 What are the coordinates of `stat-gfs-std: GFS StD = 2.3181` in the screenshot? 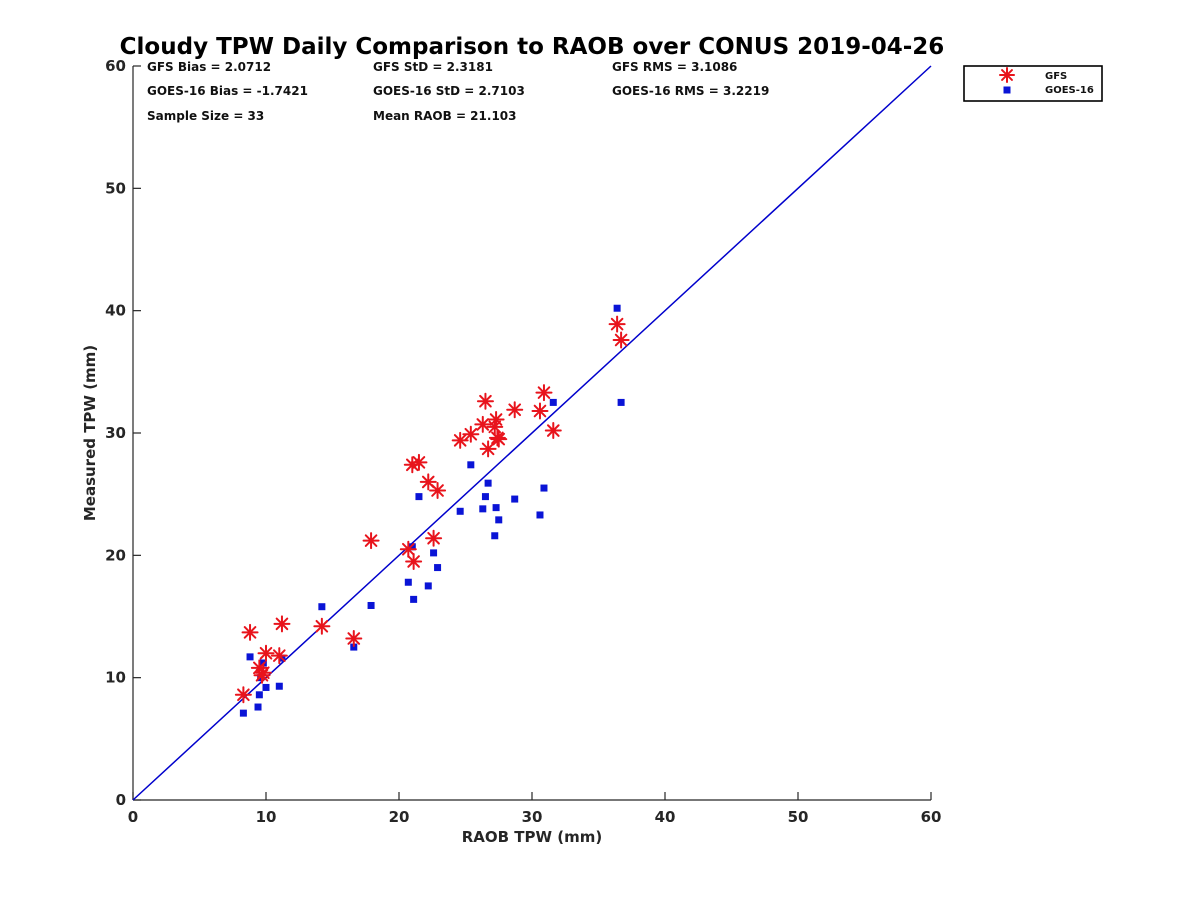 It's located at (433, 67).